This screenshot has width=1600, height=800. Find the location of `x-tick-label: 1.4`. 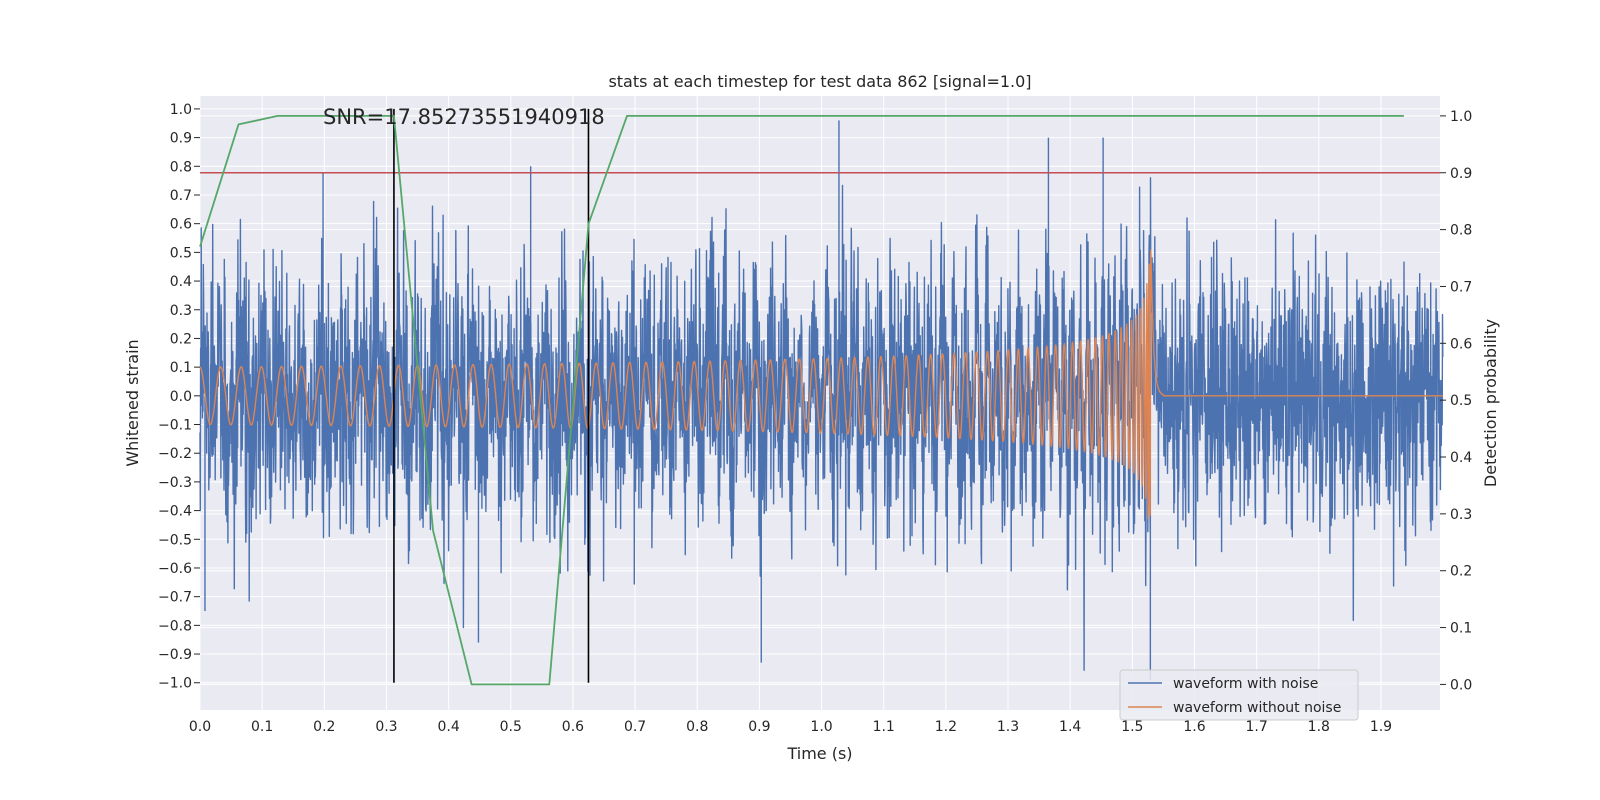

x-tick-label: 1.4 is located at coordinates (1070, 727).